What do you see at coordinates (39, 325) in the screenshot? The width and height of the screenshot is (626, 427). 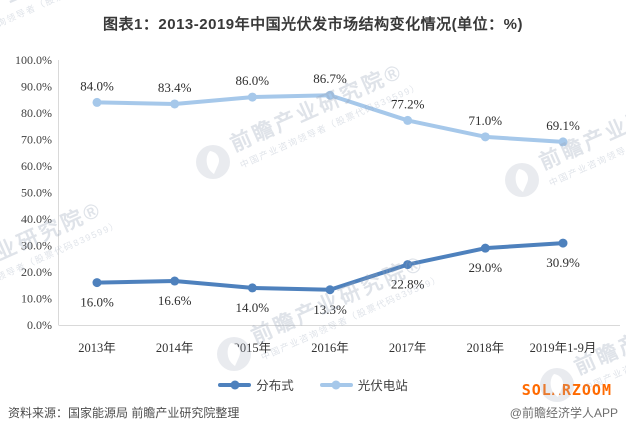 I see `y-axis-tick-label: 0.0%` at bounding box center [39, 325].